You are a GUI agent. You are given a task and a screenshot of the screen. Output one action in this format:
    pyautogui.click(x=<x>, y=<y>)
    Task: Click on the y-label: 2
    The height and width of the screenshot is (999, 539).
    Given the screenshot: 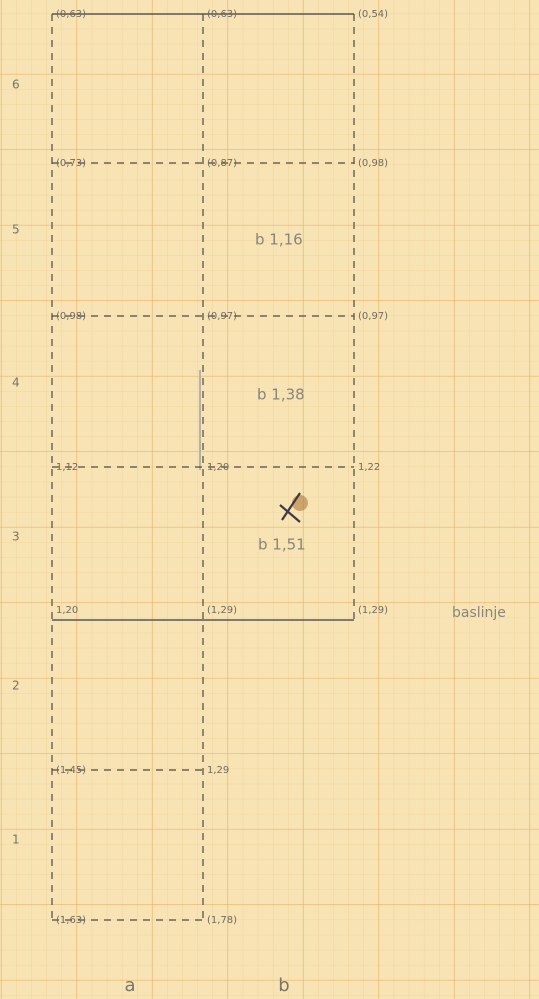 What is the action you would take?
    pyautogui.click(x=16, y=686)
    